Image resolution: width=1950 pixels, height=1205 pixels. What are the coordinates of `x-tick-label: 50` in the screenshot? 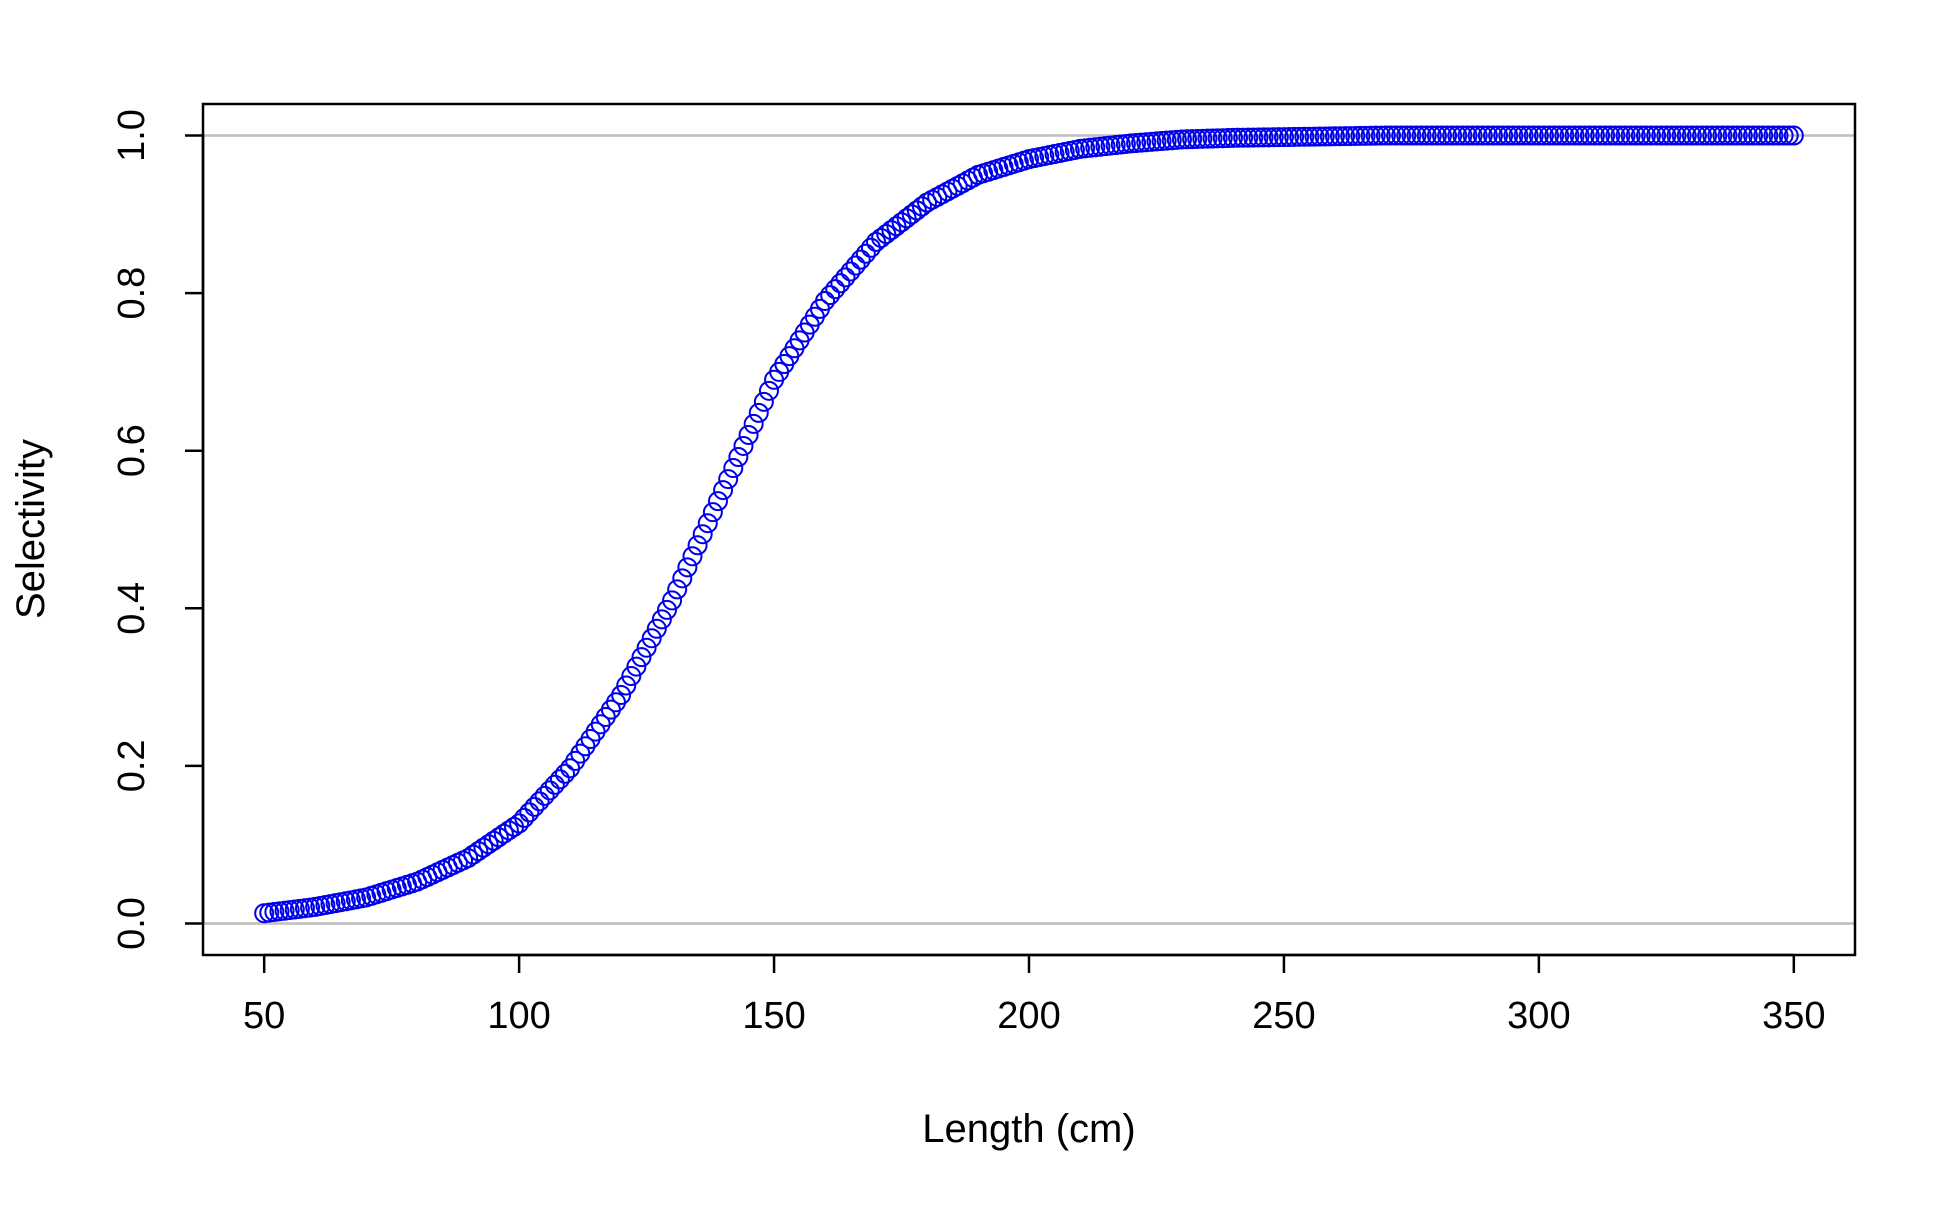 It's located at (264, 1016).